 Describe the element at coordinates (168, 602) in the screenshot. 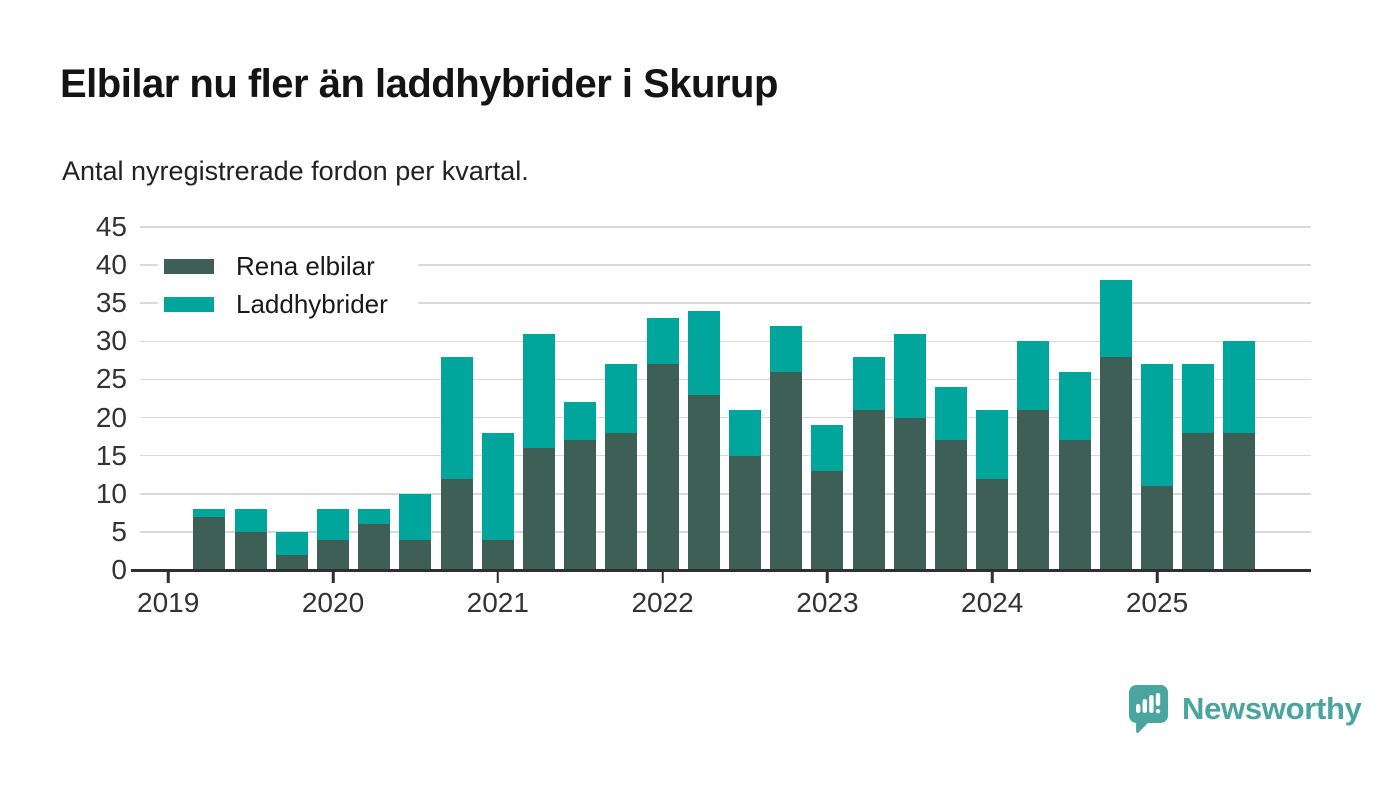

I see `x-axis-label-2019: 2019` at that location.